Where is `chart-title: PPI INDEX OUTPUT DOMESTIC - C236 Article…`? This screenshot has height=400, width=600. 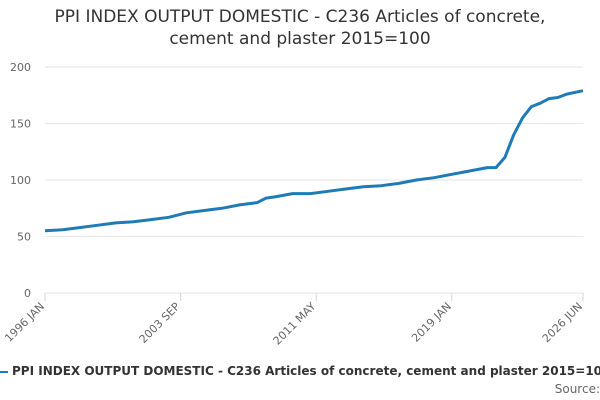
chart-title: PPI INDEX OUTPUT DOMESTIC - C236 Article… is located at coordinates (300, 28).